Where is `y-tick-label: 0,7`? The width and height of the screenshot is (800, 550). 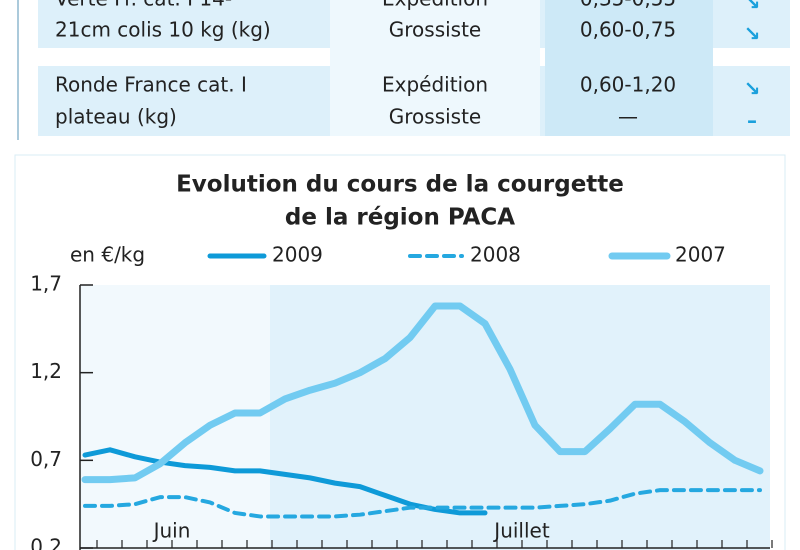
y-tick-label: 0,7 is located at coordinates (46, 459).